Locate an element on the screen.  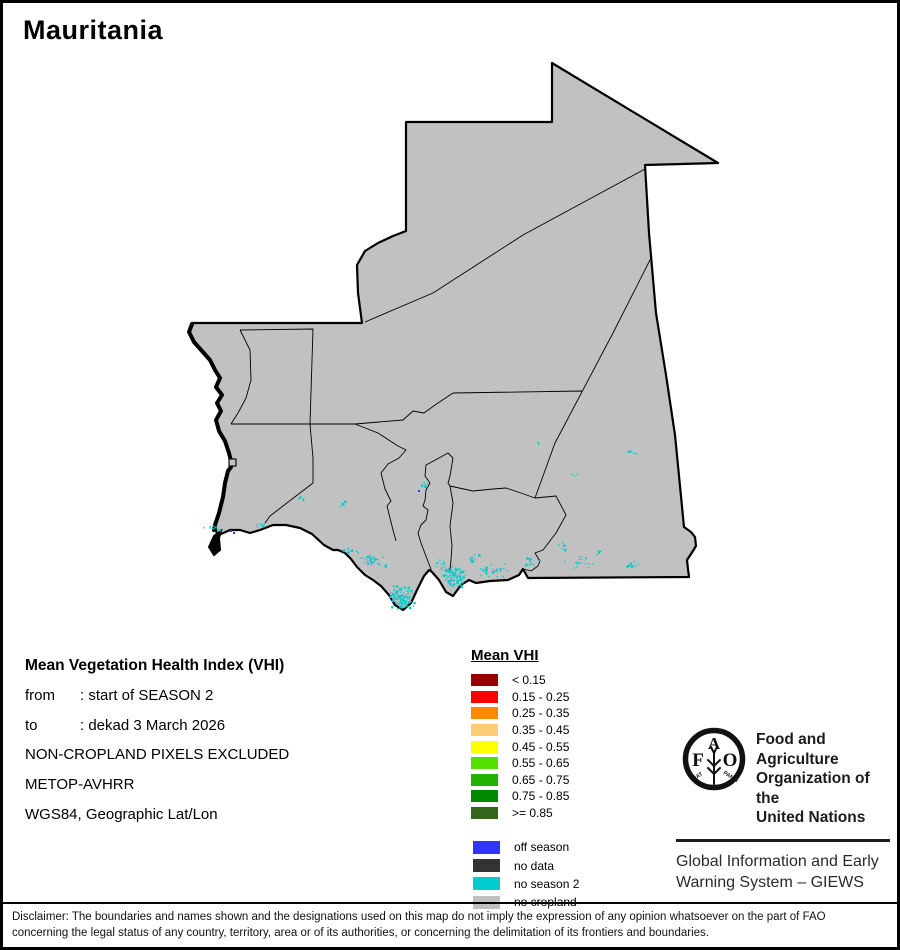
giews-line: Warning System – GIEWS is located at coordinates (770, 882).